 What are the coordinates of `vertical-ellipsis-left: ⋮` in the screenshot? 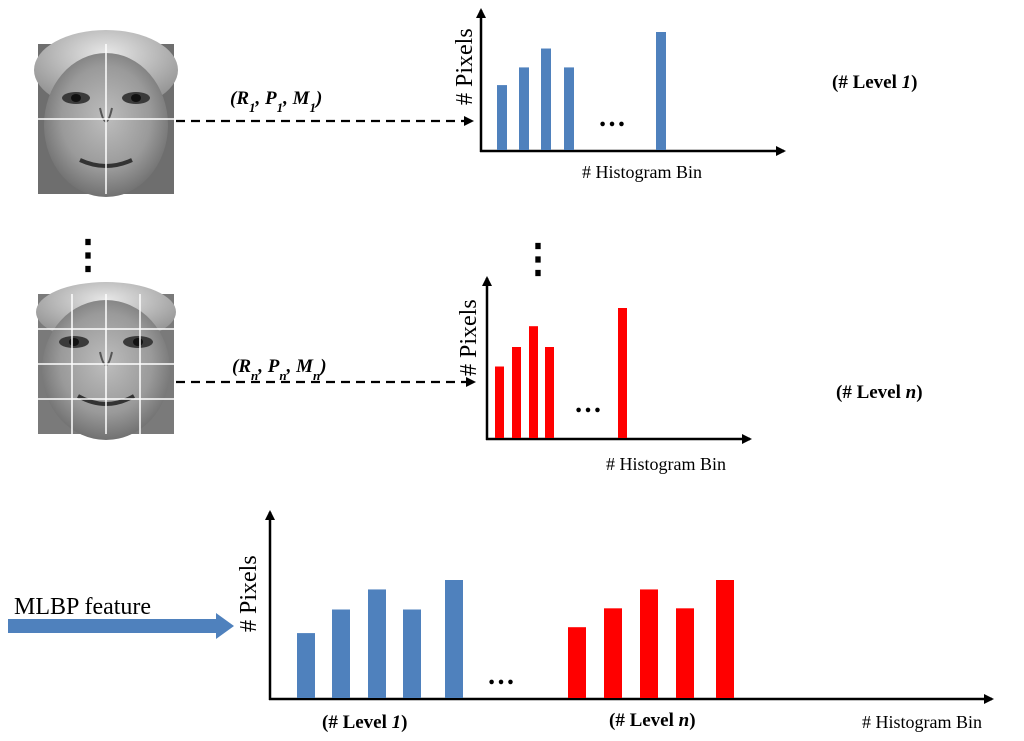 It's located at (88, 254).